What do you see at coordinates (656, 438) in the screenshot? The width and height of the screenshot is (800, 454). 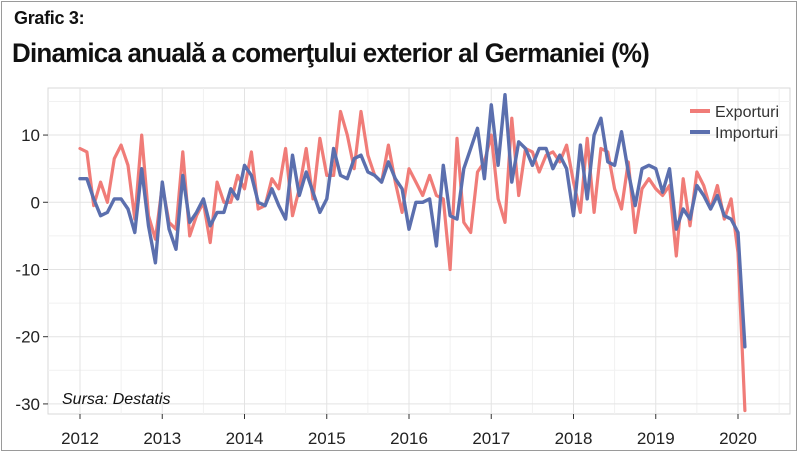 I see `x-tick-label: 2019` at bounding box center [656, 438].